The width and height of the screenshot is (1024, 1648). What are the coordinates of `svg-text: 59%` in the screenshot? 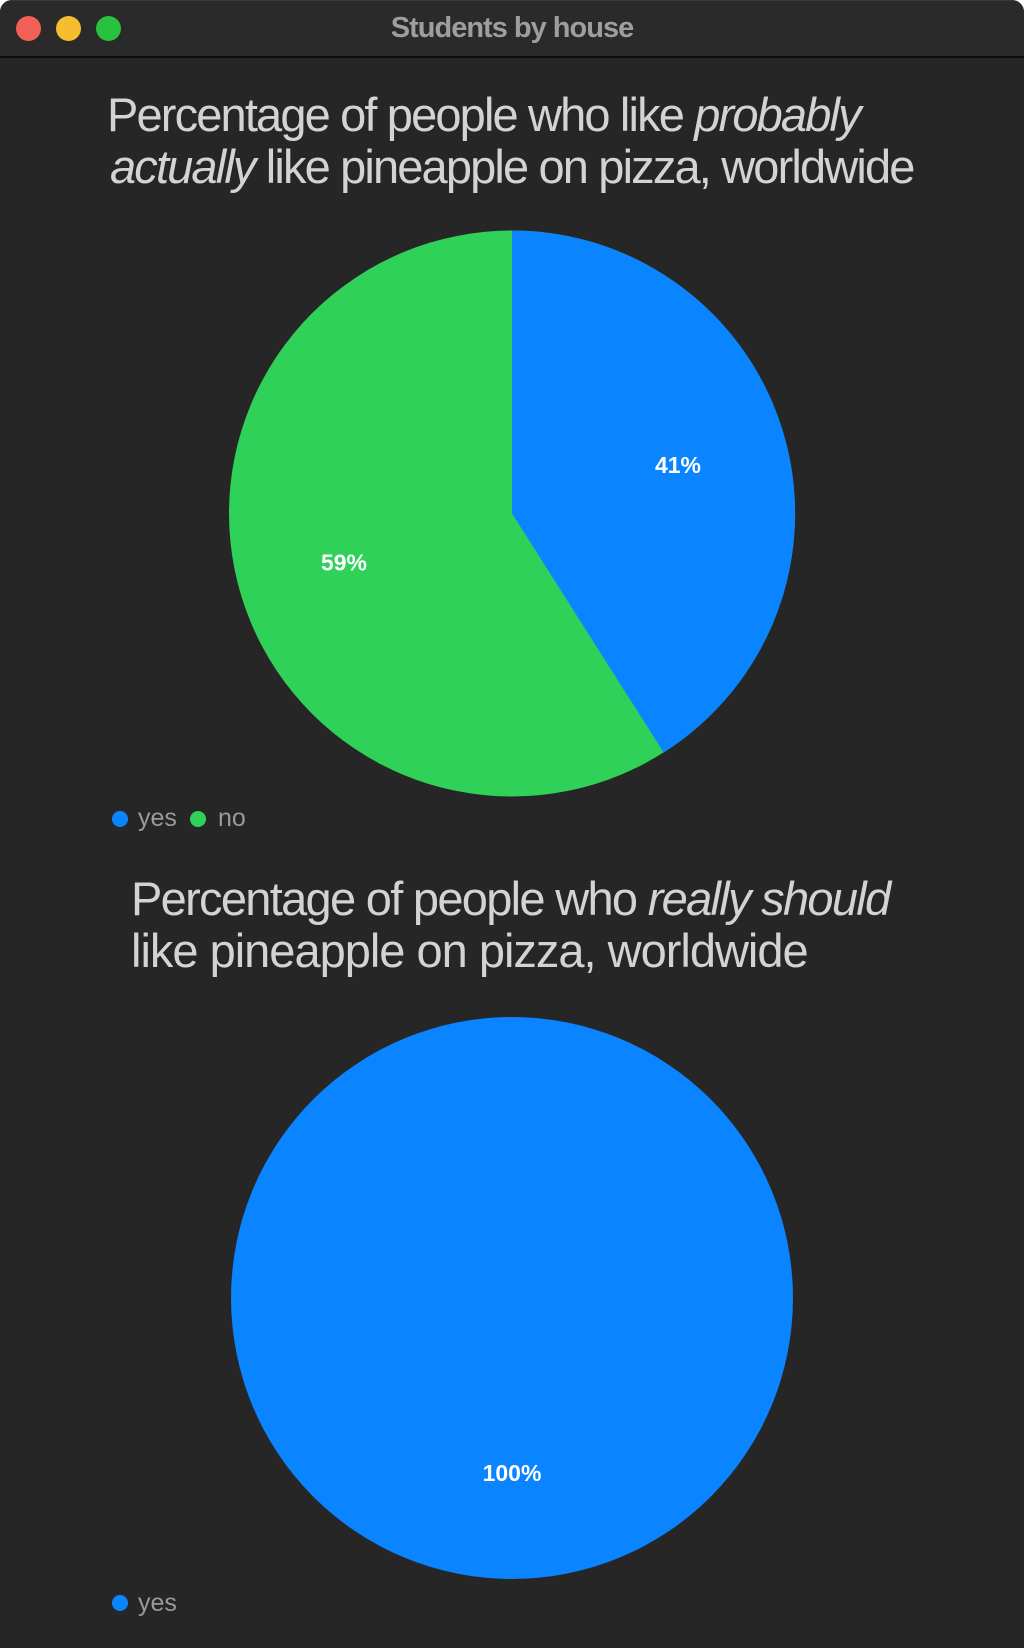 It's located at (344, 563).